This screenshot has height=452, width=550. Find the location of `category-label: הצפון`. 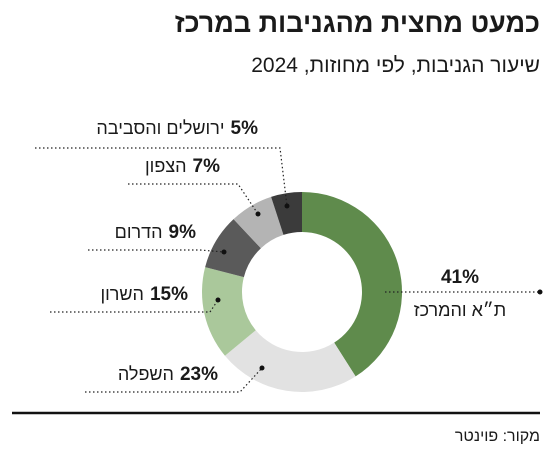

category-label: הצפון is located at coordinates (166, 166).